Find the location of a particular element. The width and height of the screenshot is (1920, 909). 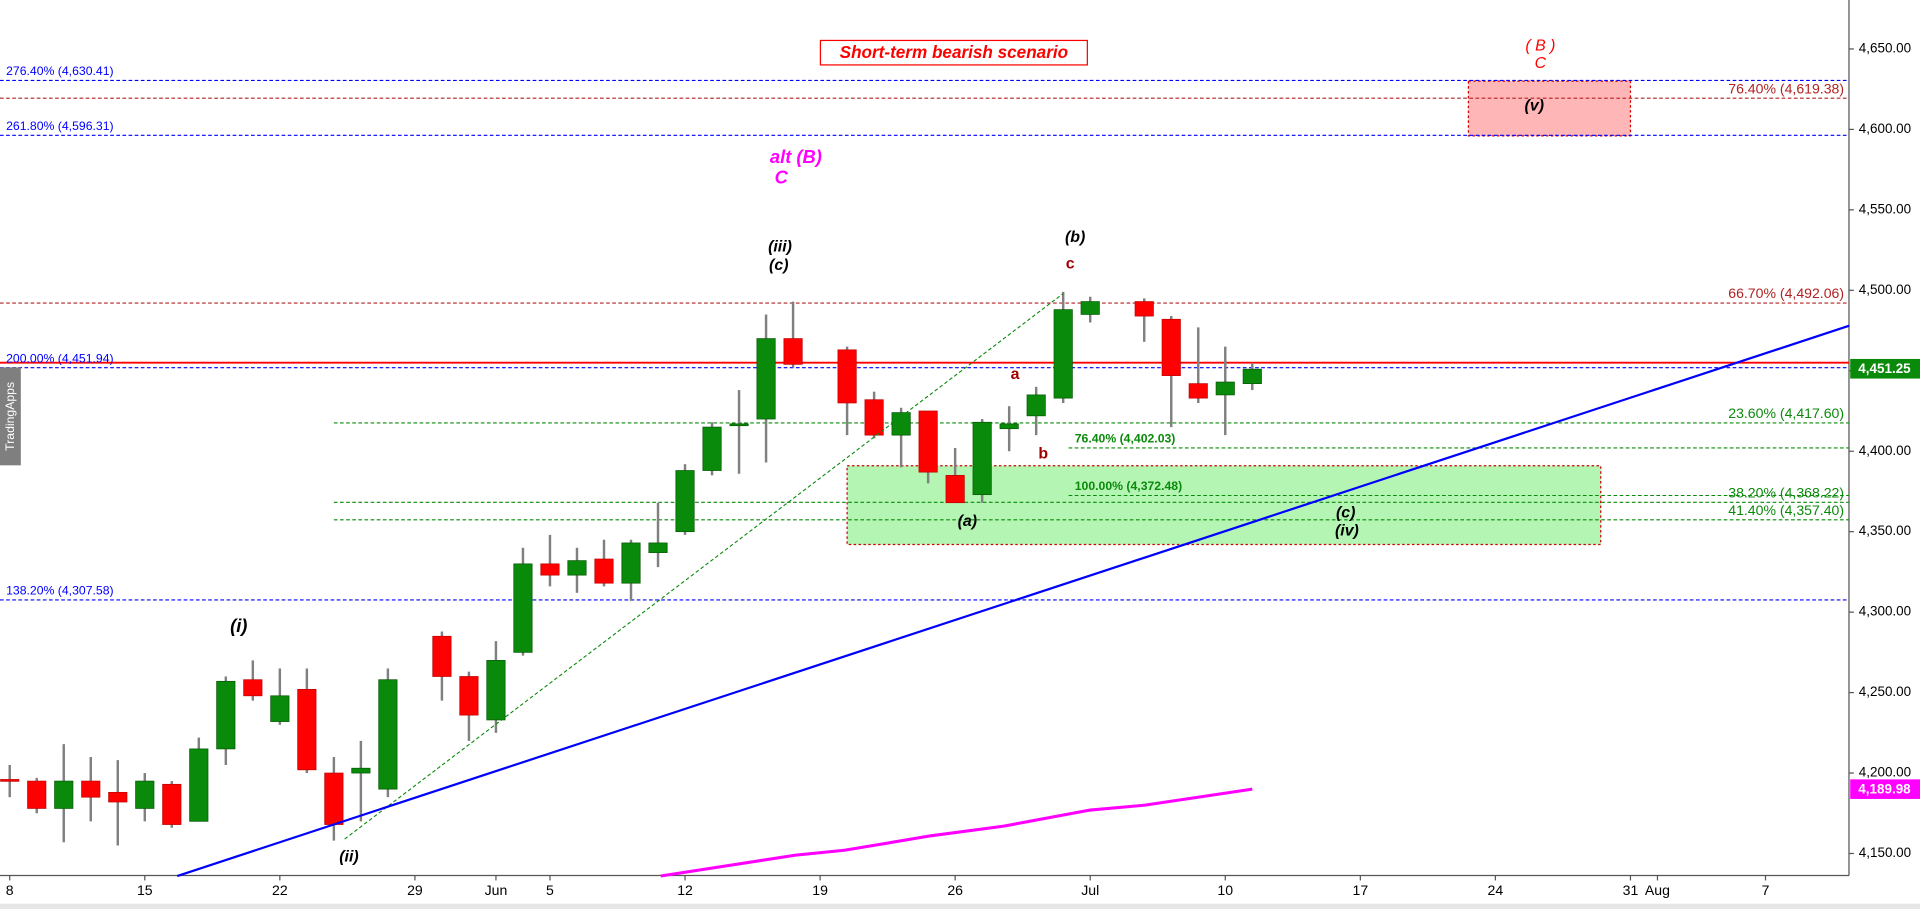

wave-label: ( B ) is located at coordinates (1540, 46).